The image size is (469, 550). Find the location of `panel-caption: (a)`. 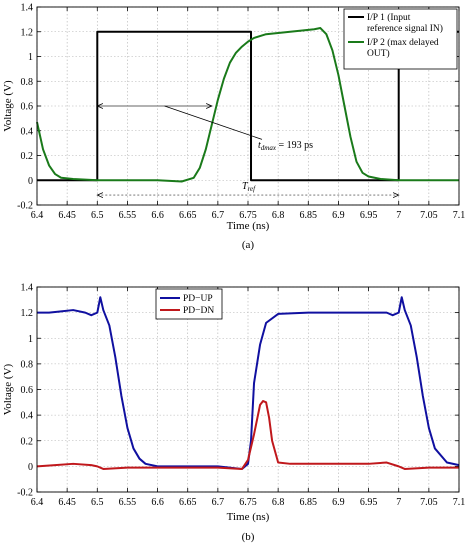

panel-caption: (a) is located at coordinates (248, 245).